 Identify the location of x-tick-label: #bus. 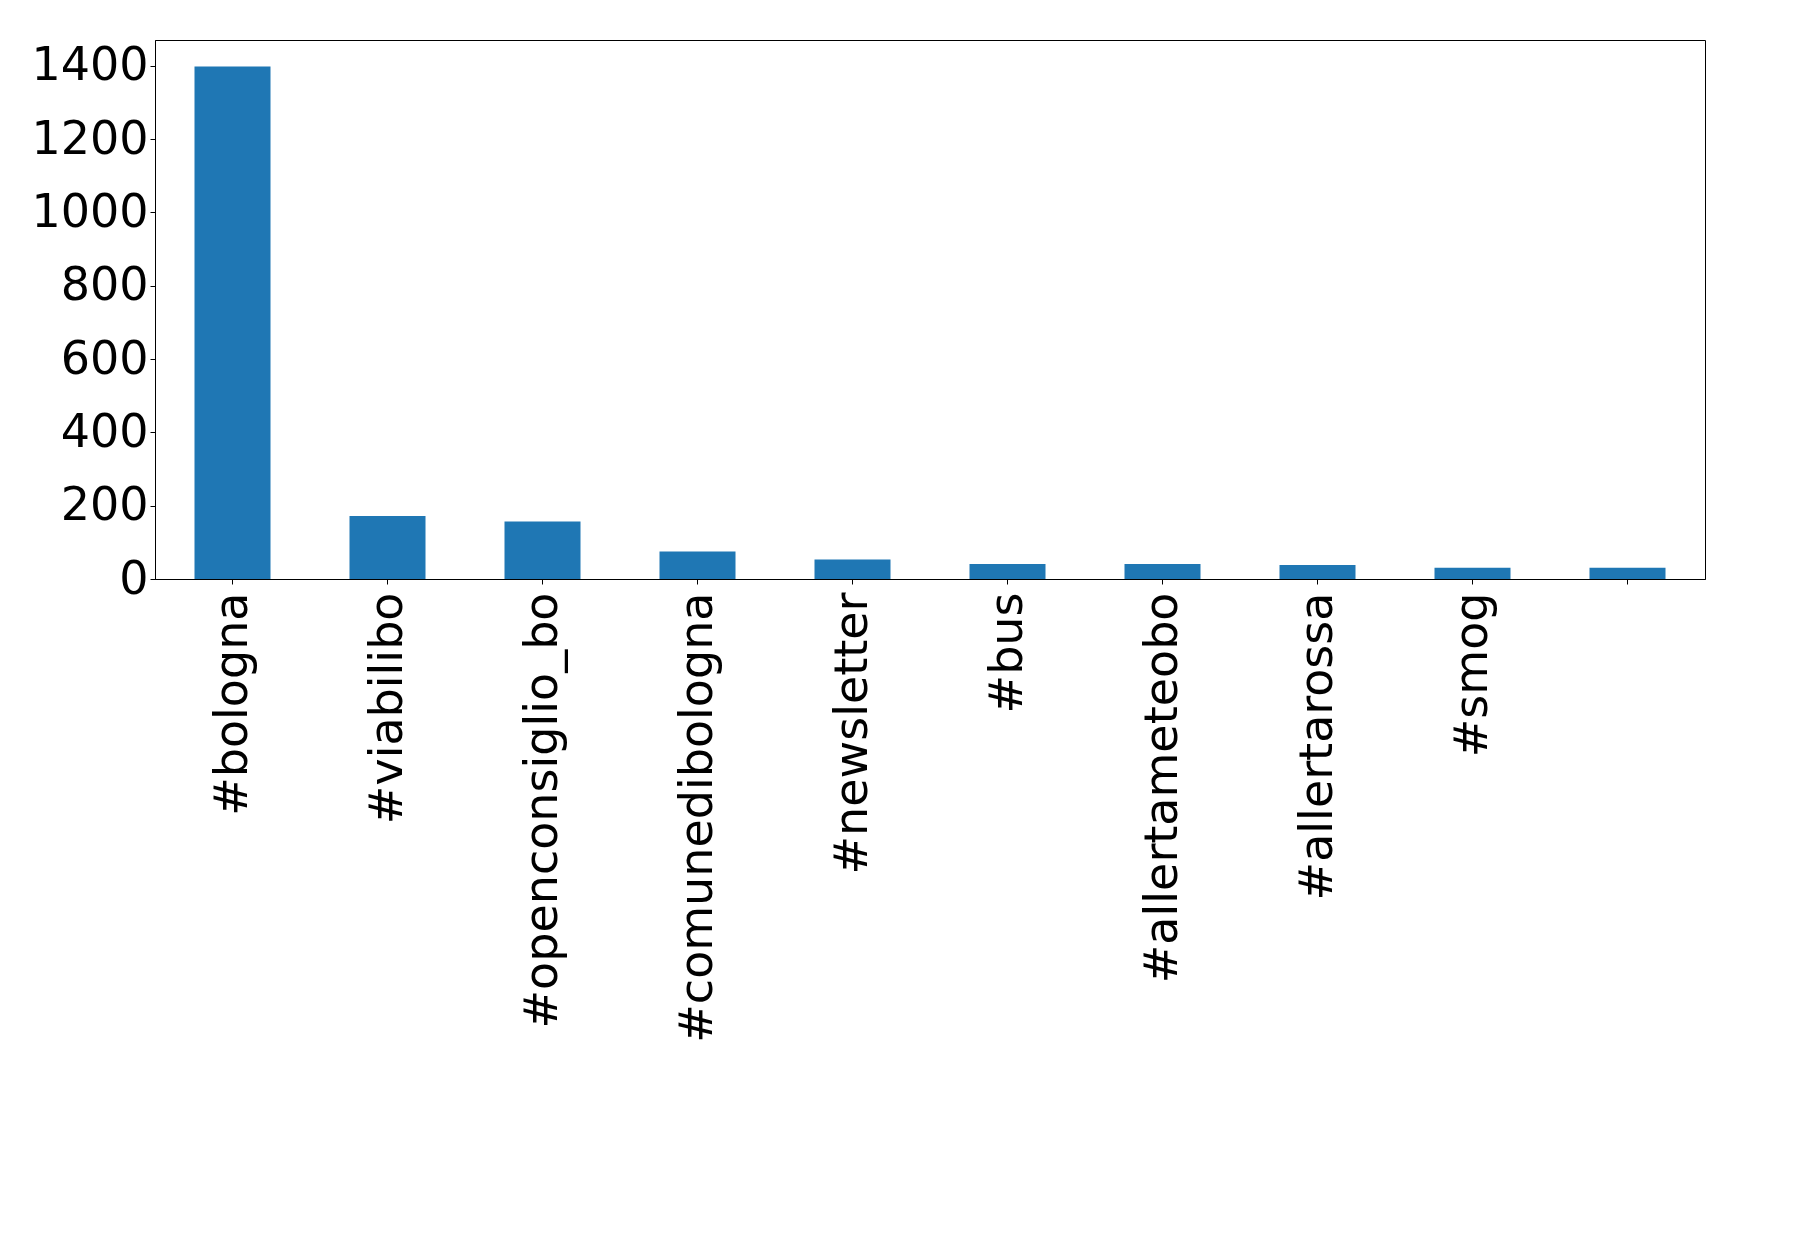
(1005, 653).